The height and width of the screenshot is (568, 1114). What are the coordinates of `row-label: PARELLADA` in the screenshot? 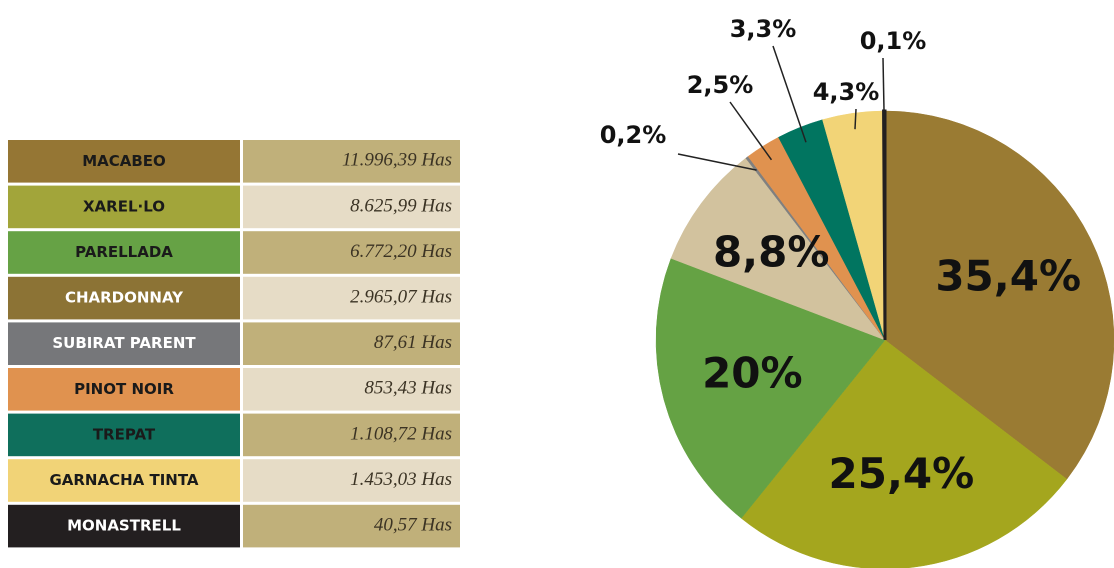 It's located at (124, 252).